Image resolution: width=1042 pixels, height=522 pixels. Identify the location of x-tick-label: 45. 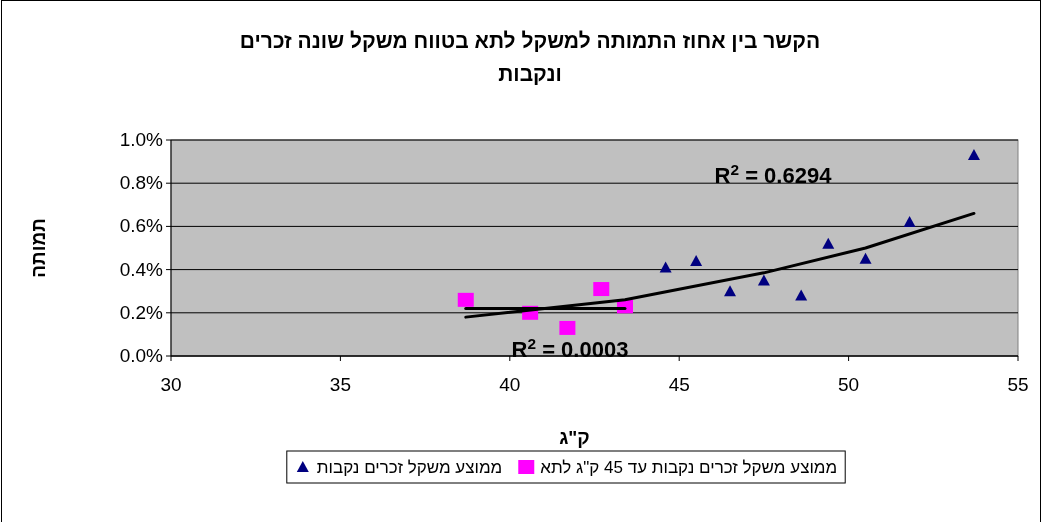
(679, 384).